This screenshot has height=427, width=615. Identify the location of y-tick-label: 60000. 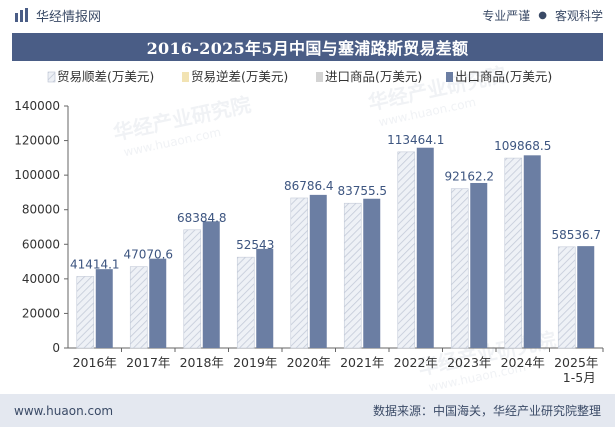
(41, 244).